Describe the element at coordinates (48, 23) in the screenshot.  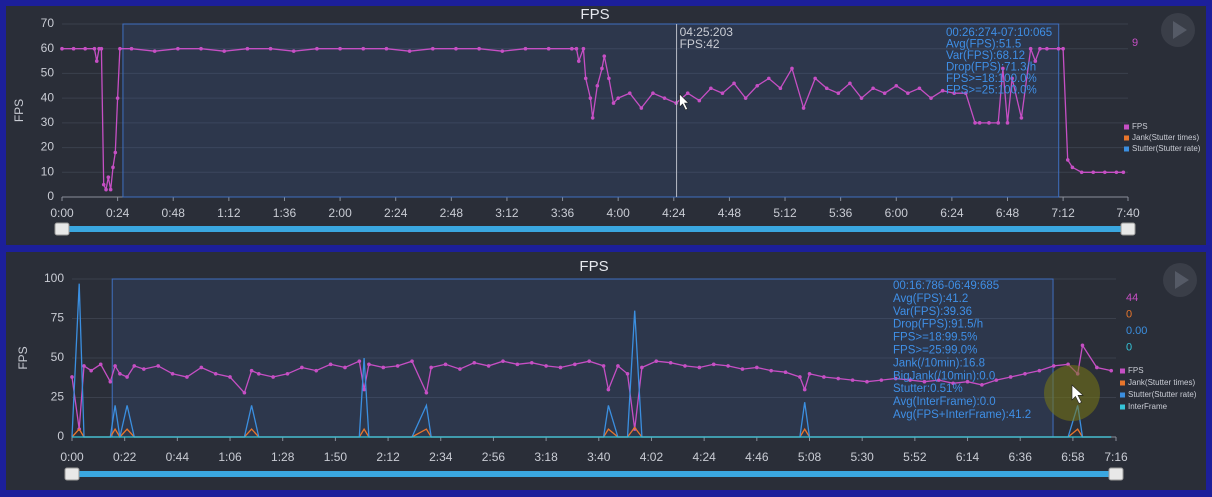
I see `y-tick-label: 70` at that location.